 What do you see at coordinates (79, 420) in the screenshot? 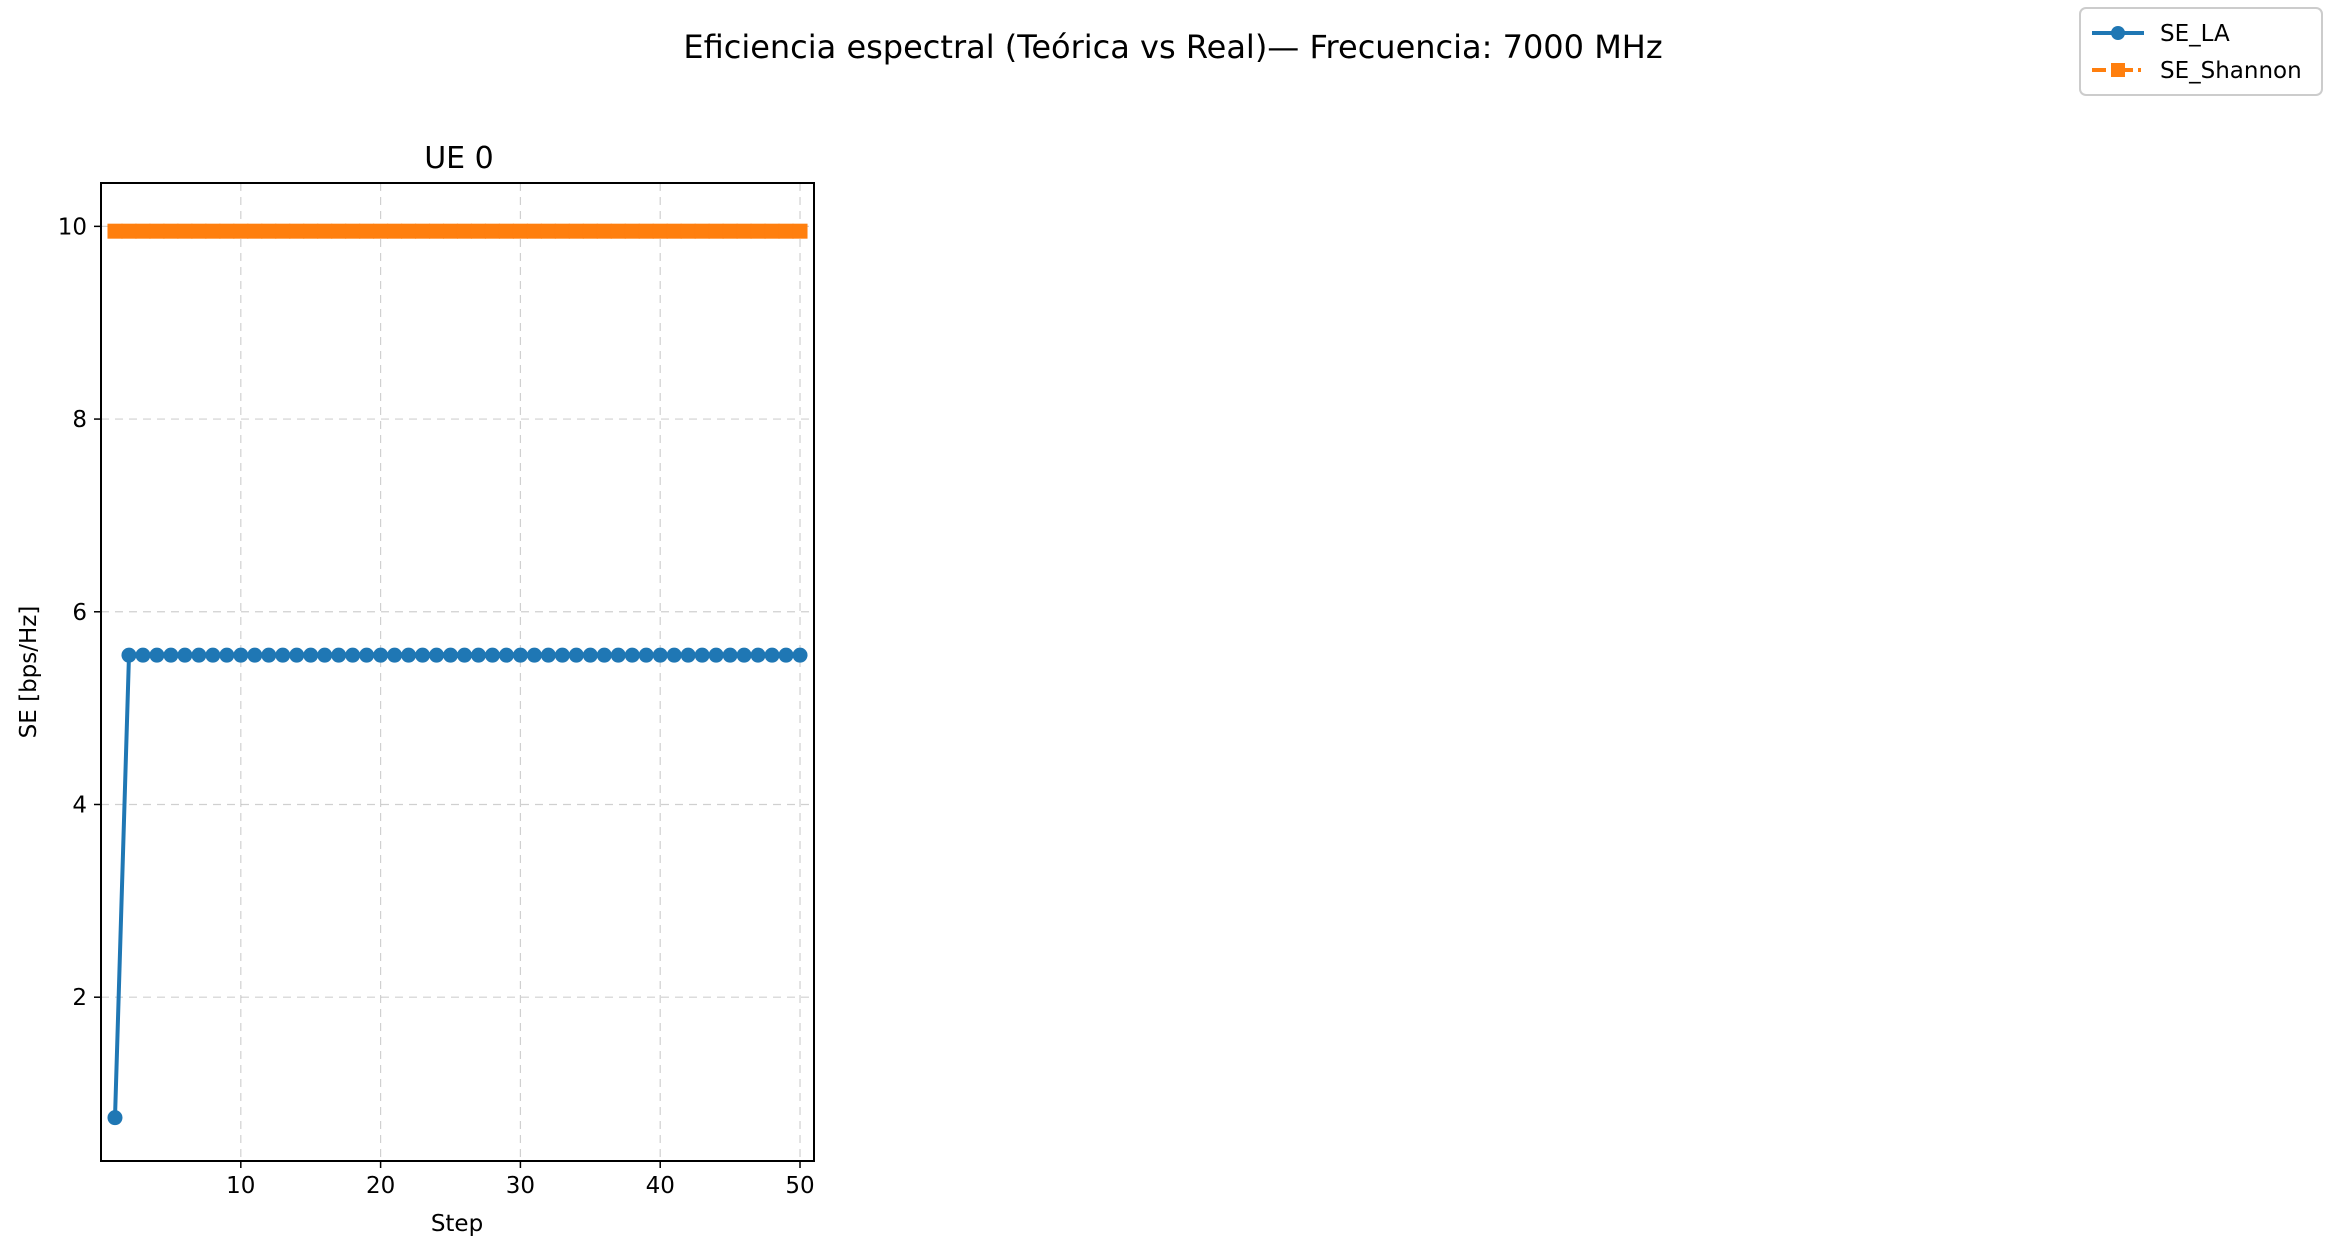
I see `y-tick-label: 8` at bounding box center [79, 420].